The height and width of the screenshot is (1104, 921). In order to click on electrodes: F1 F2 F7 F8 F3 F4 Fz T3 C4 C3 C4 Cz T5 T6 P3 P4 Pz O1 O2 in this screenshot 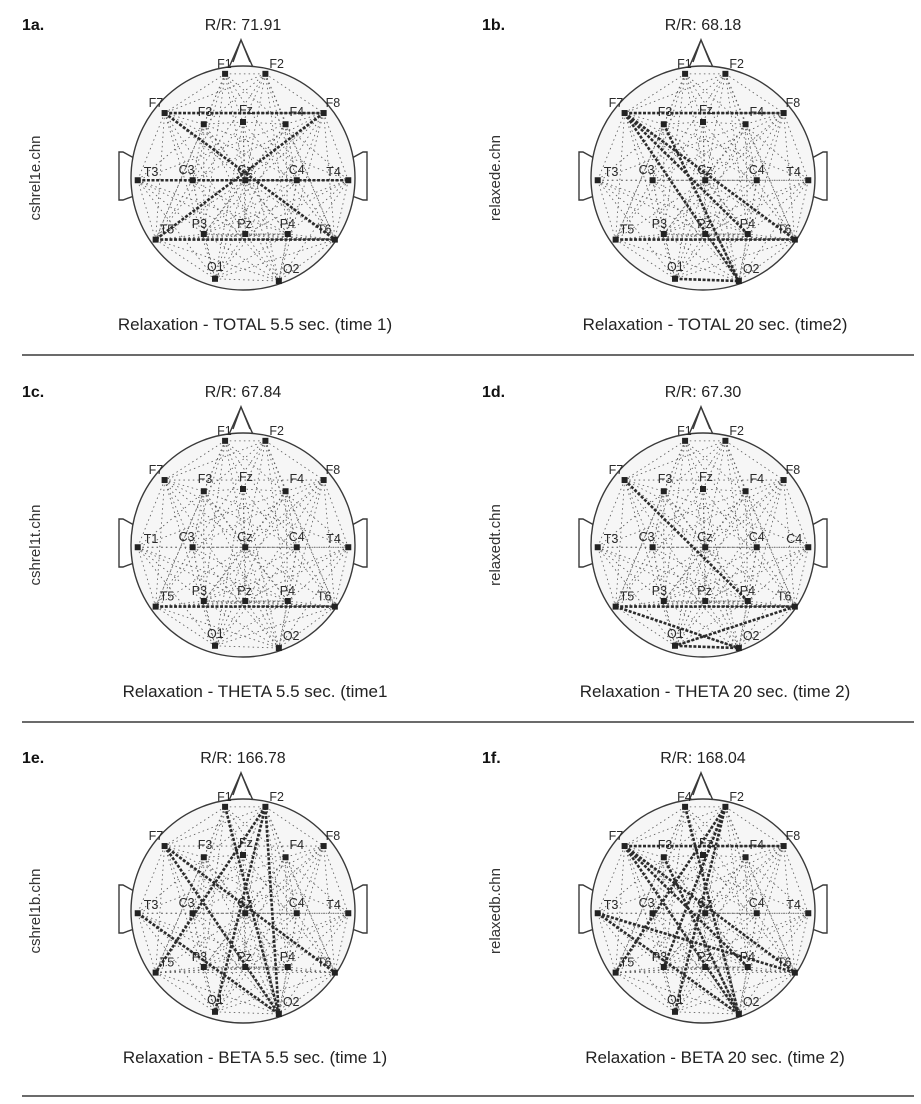, I will do `click(703, 538)`.